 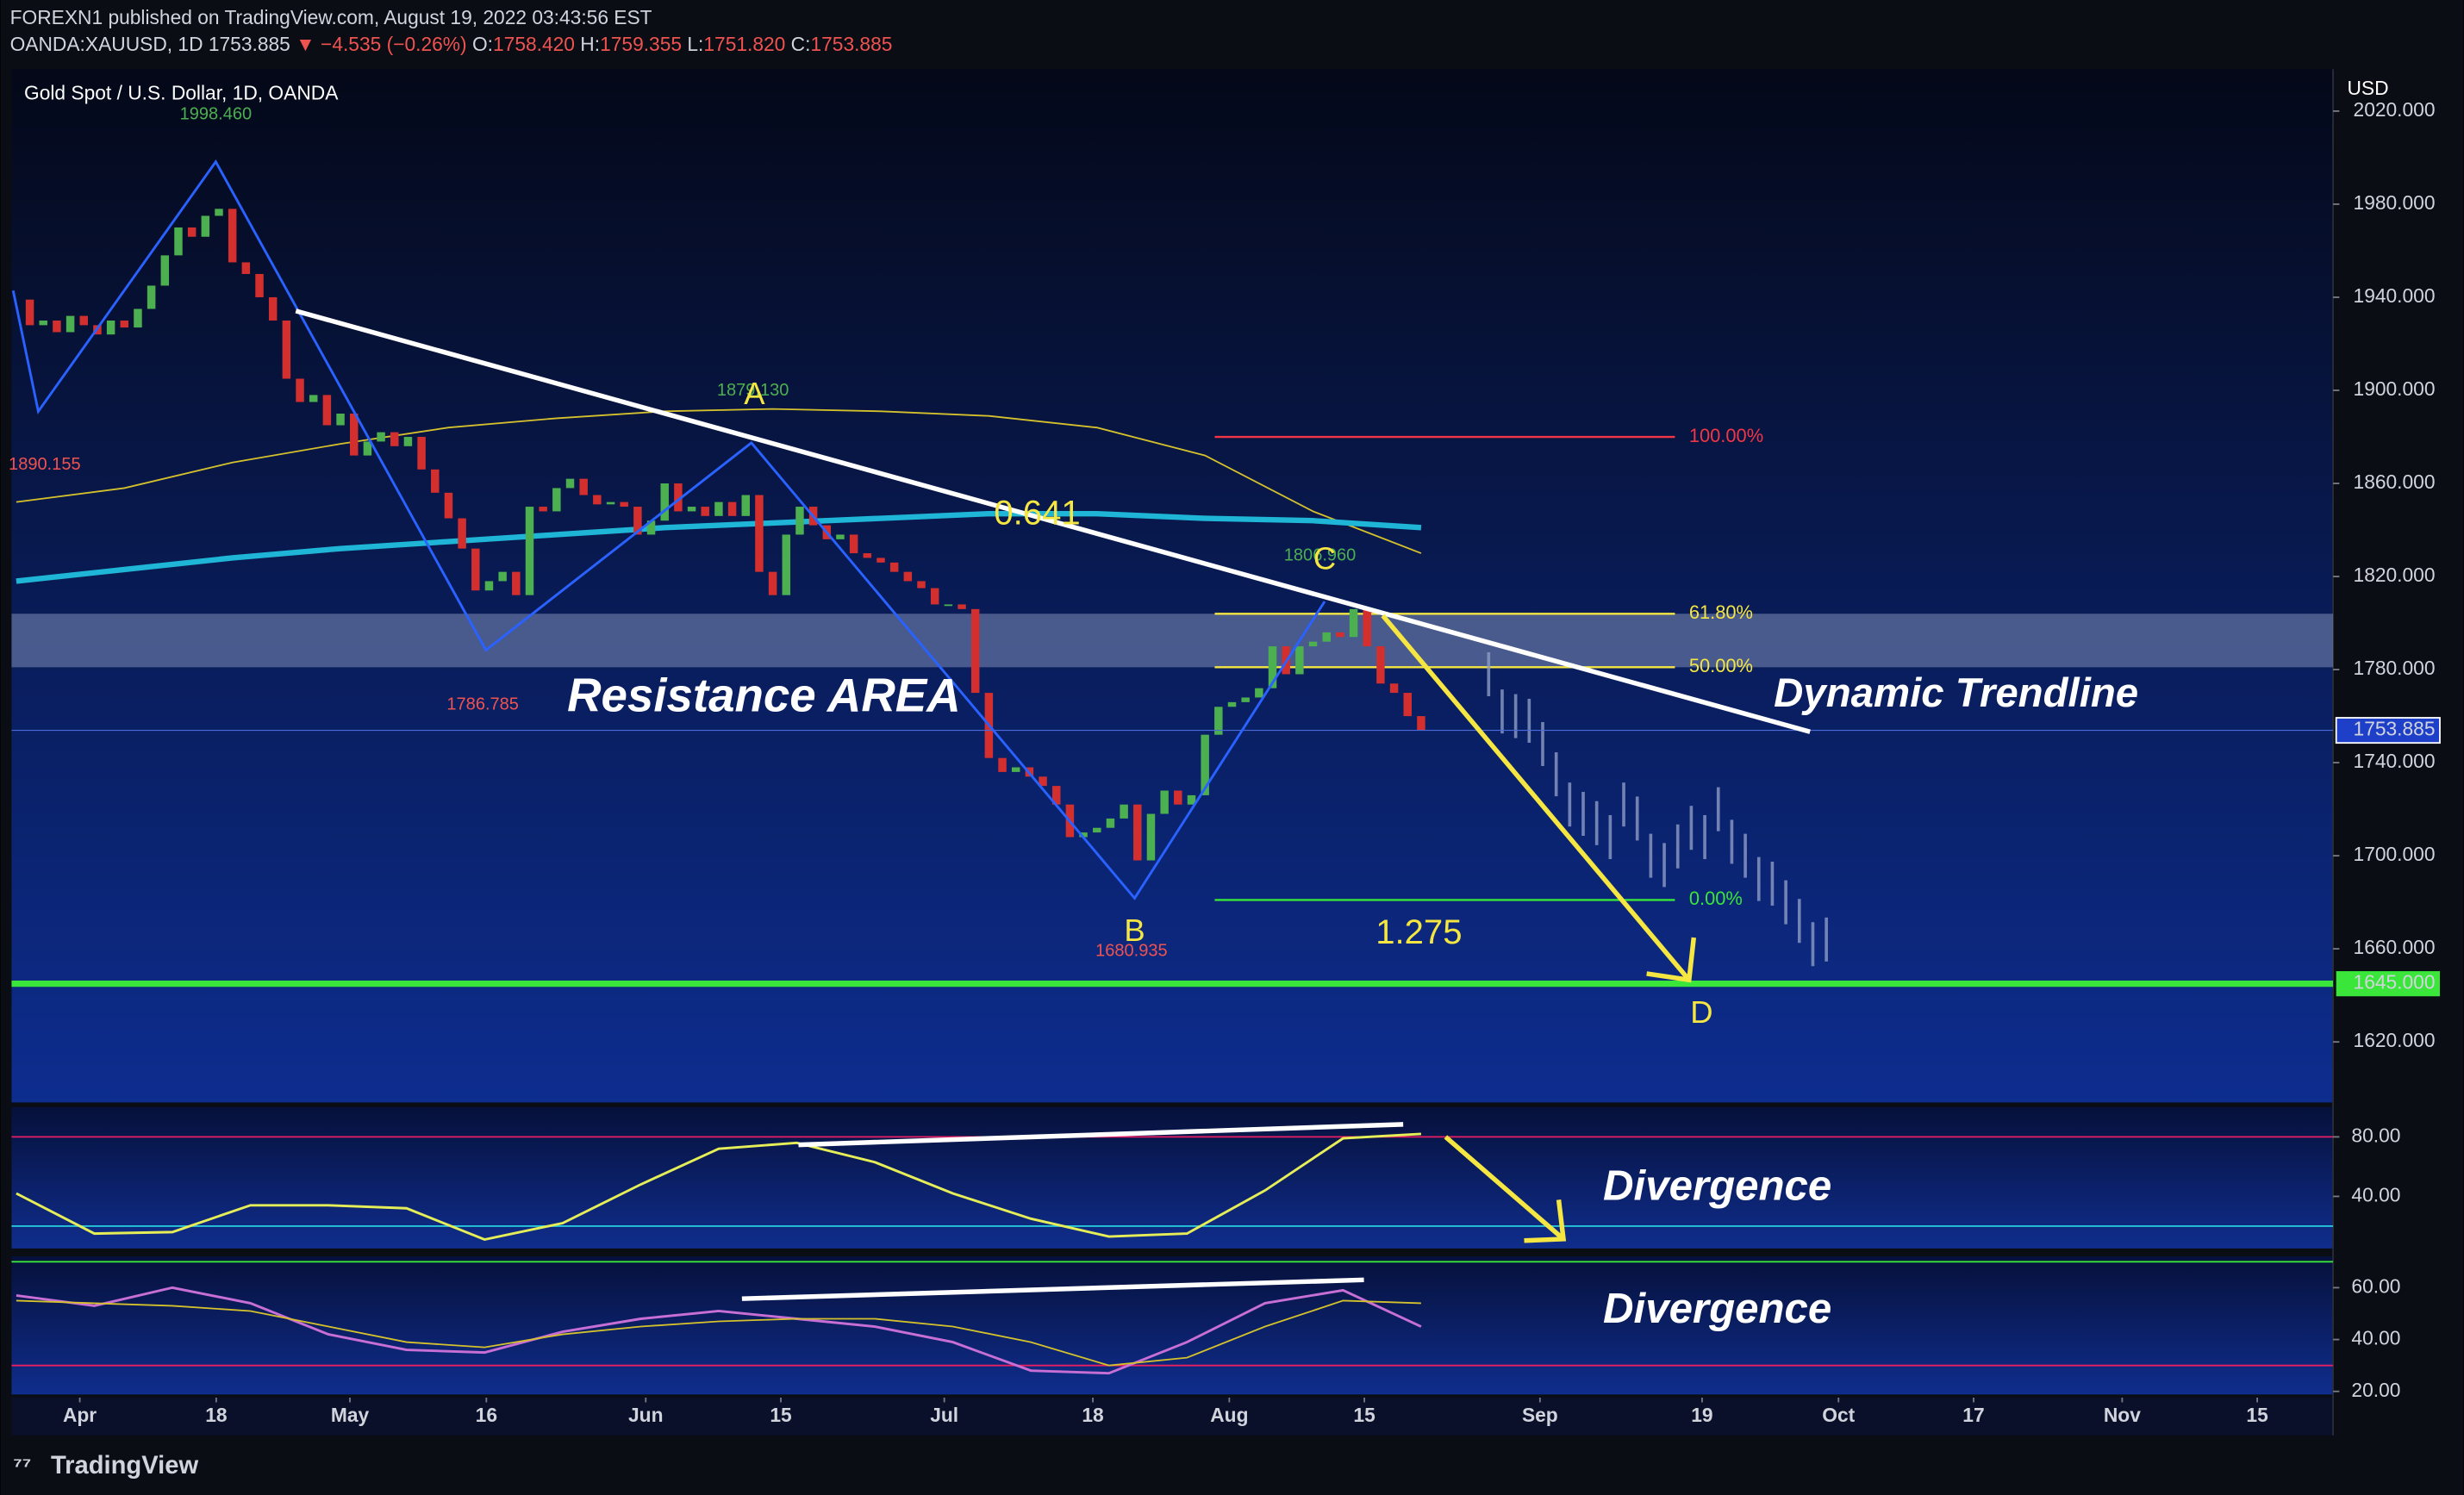 What do you see at coordinates (1131, 951) in the screenshot?
I see `price-label: 1680.935` at bounding box center [1131, 951].